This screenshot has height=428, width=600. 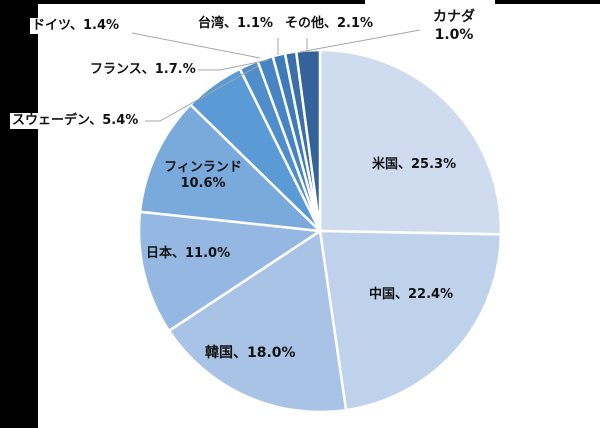 I want to click on background-fill, so click(x=430, y=2).